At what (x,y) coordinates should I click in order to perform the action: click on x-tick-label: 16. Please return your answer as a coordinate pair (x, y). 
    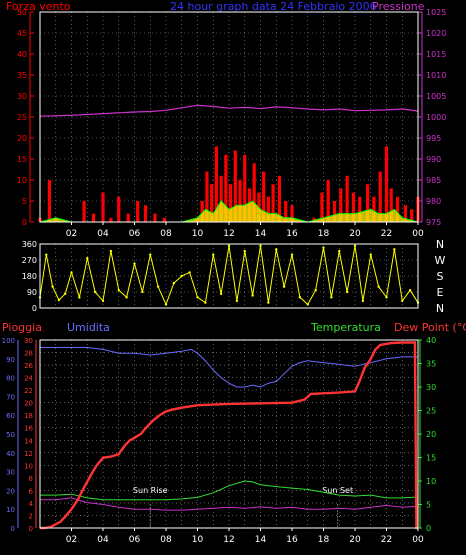
    Looking at the image, I should click on (292, 234).